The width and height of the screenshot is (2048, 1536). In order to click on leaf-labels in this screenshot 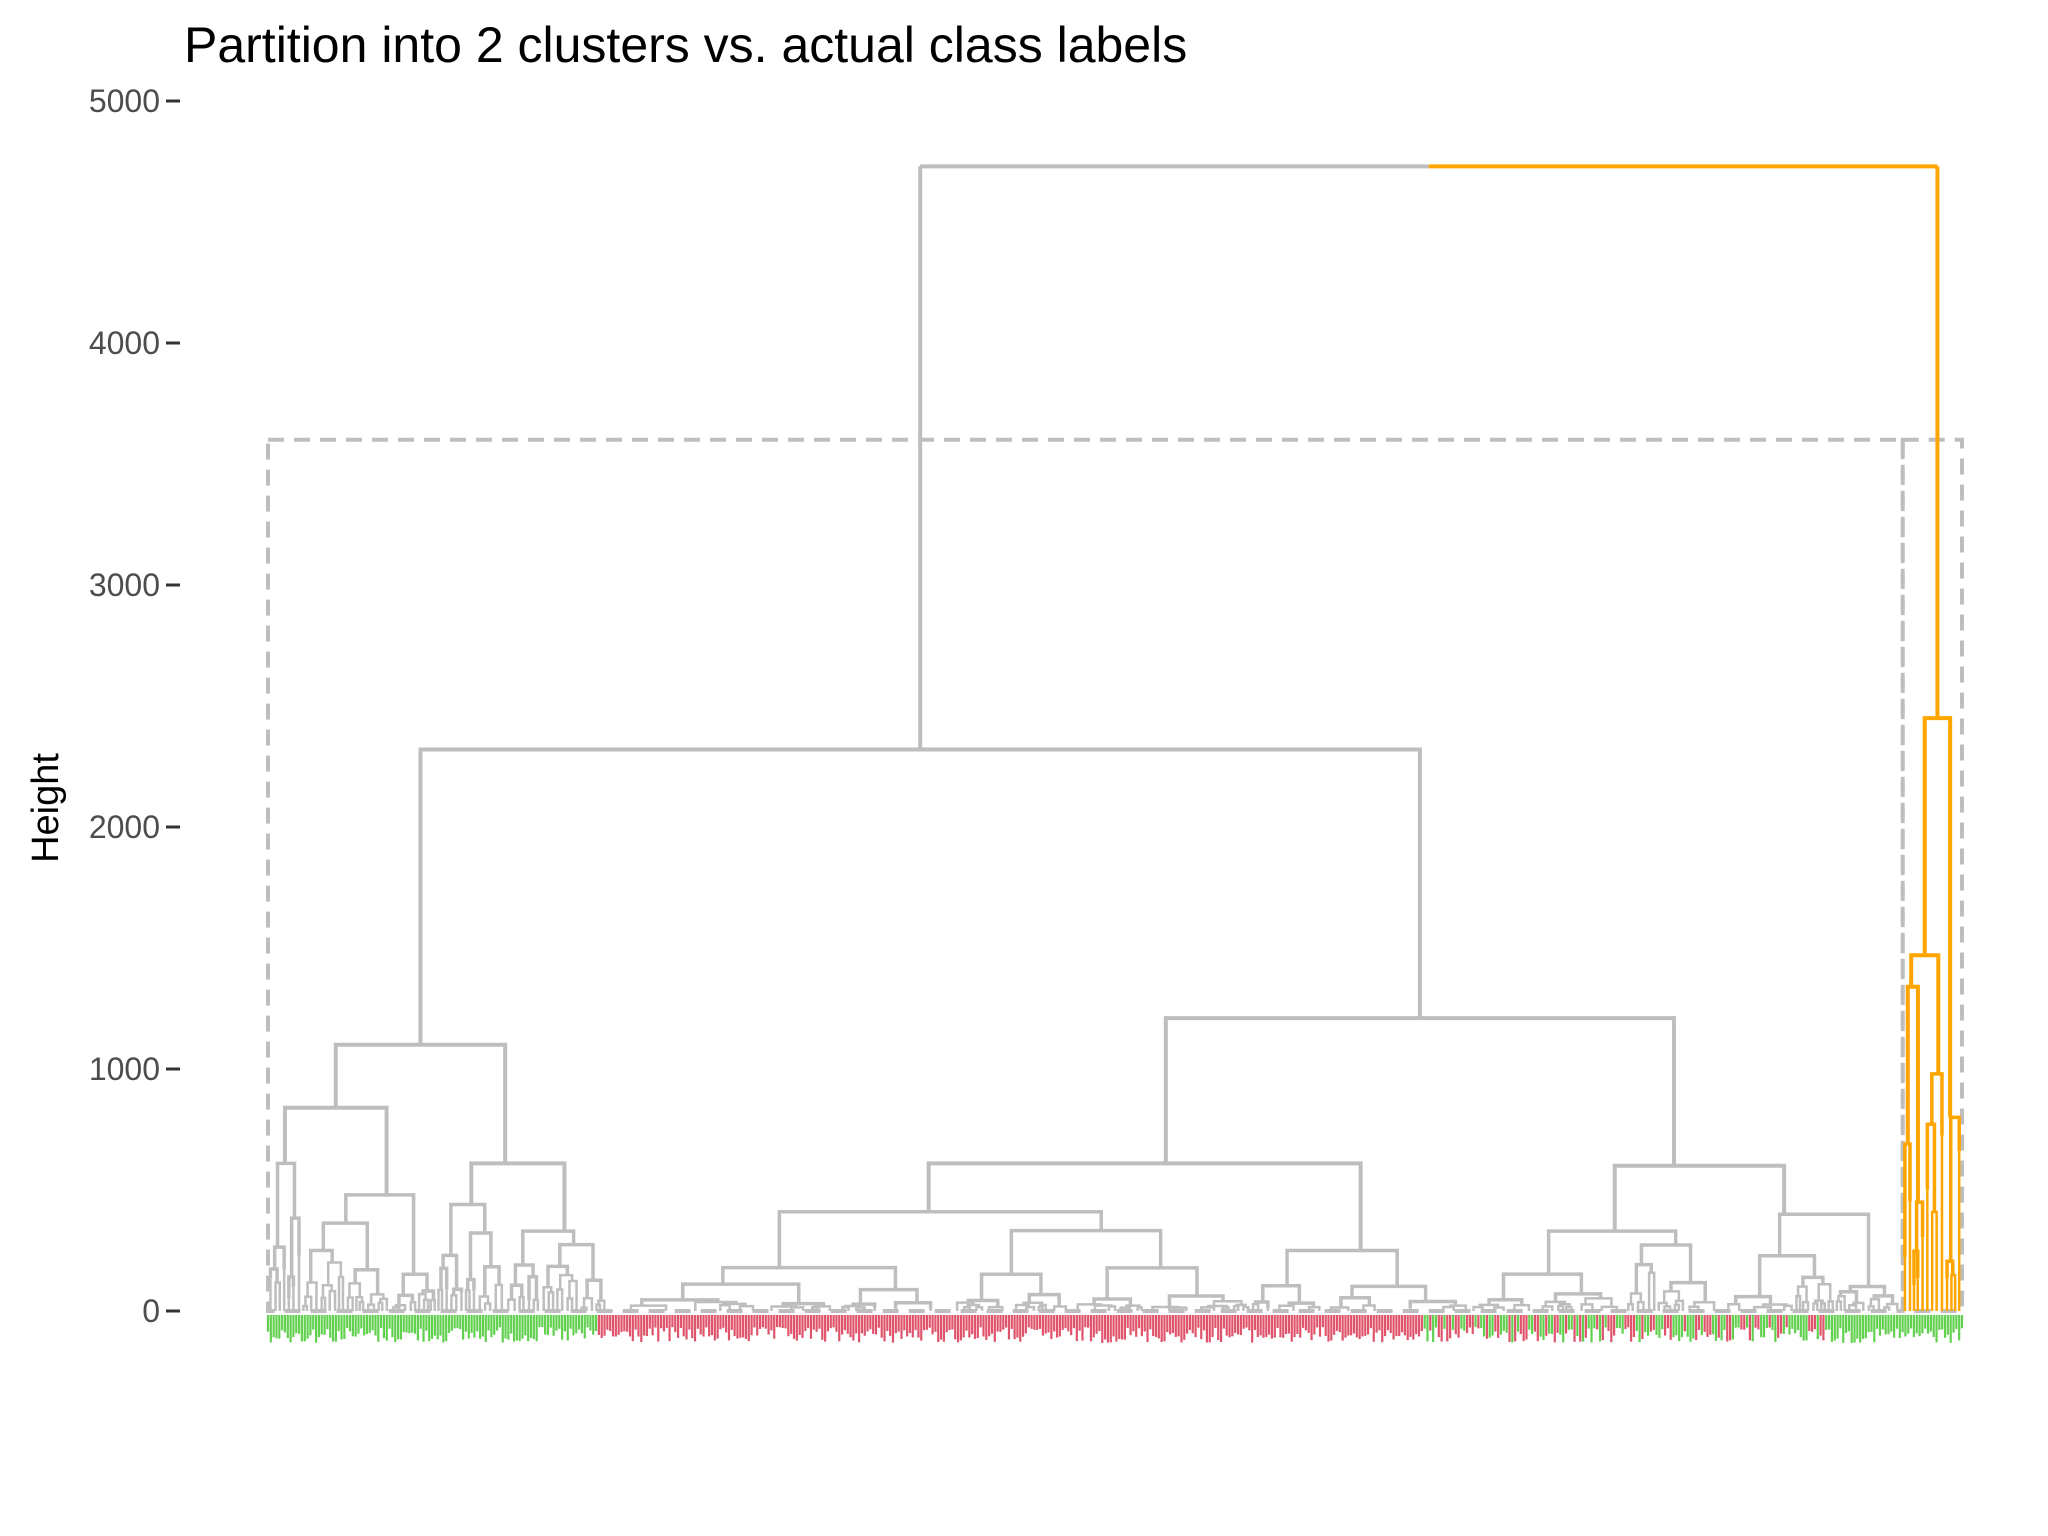, I will do `click(1115, 1329)`.